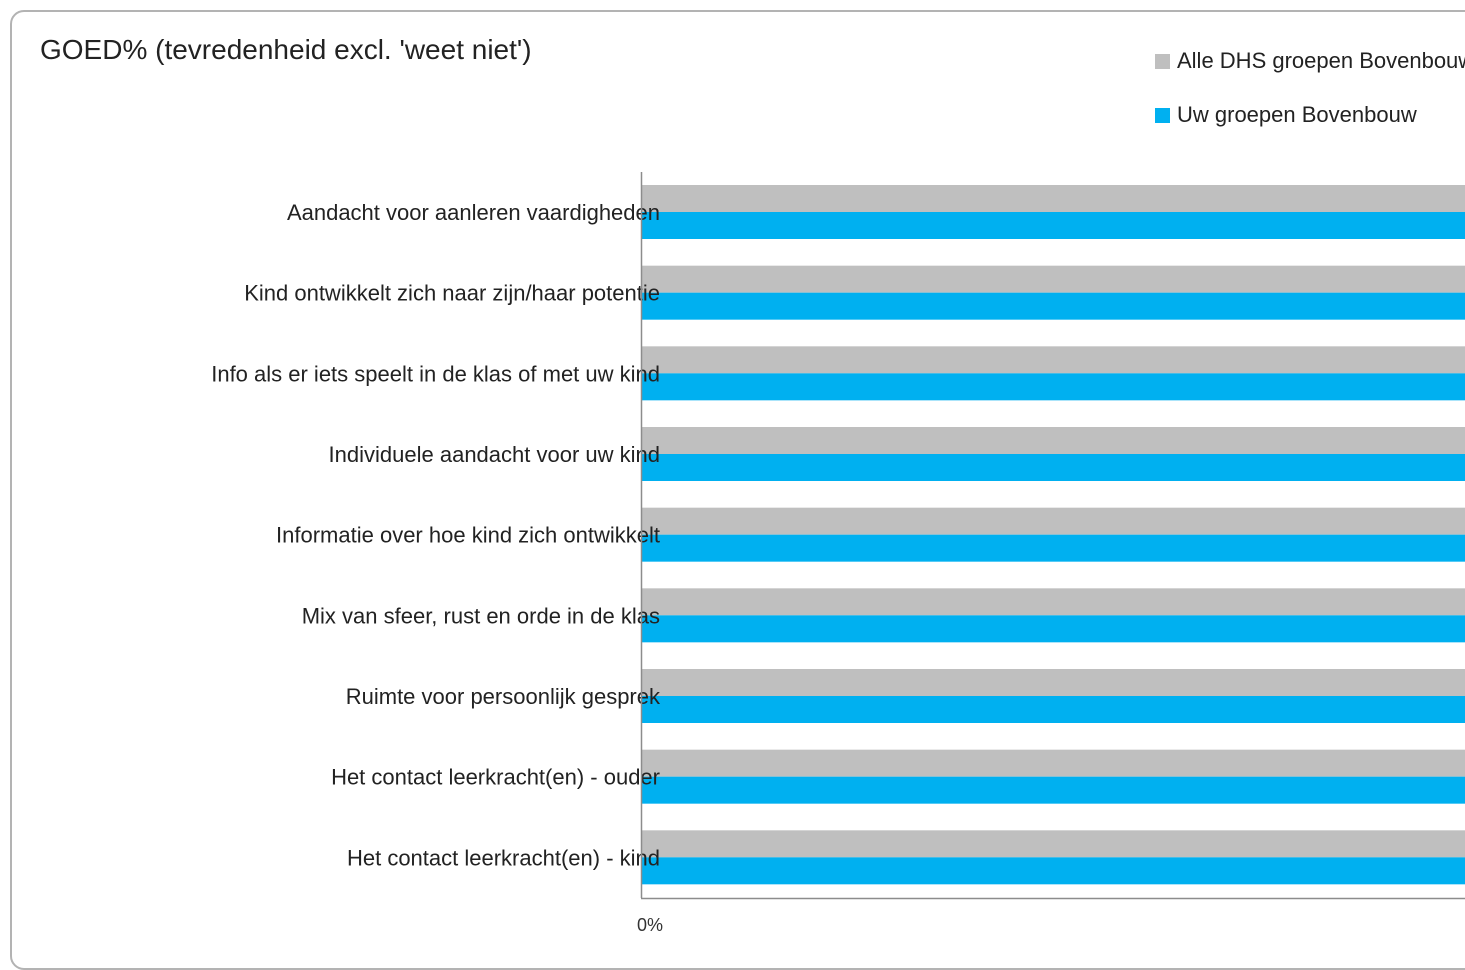 This screenshot has width=1465, height=970. I want to click on legend-item-series-2: Uw groepen Bovenbouw, so click(1310, 115).